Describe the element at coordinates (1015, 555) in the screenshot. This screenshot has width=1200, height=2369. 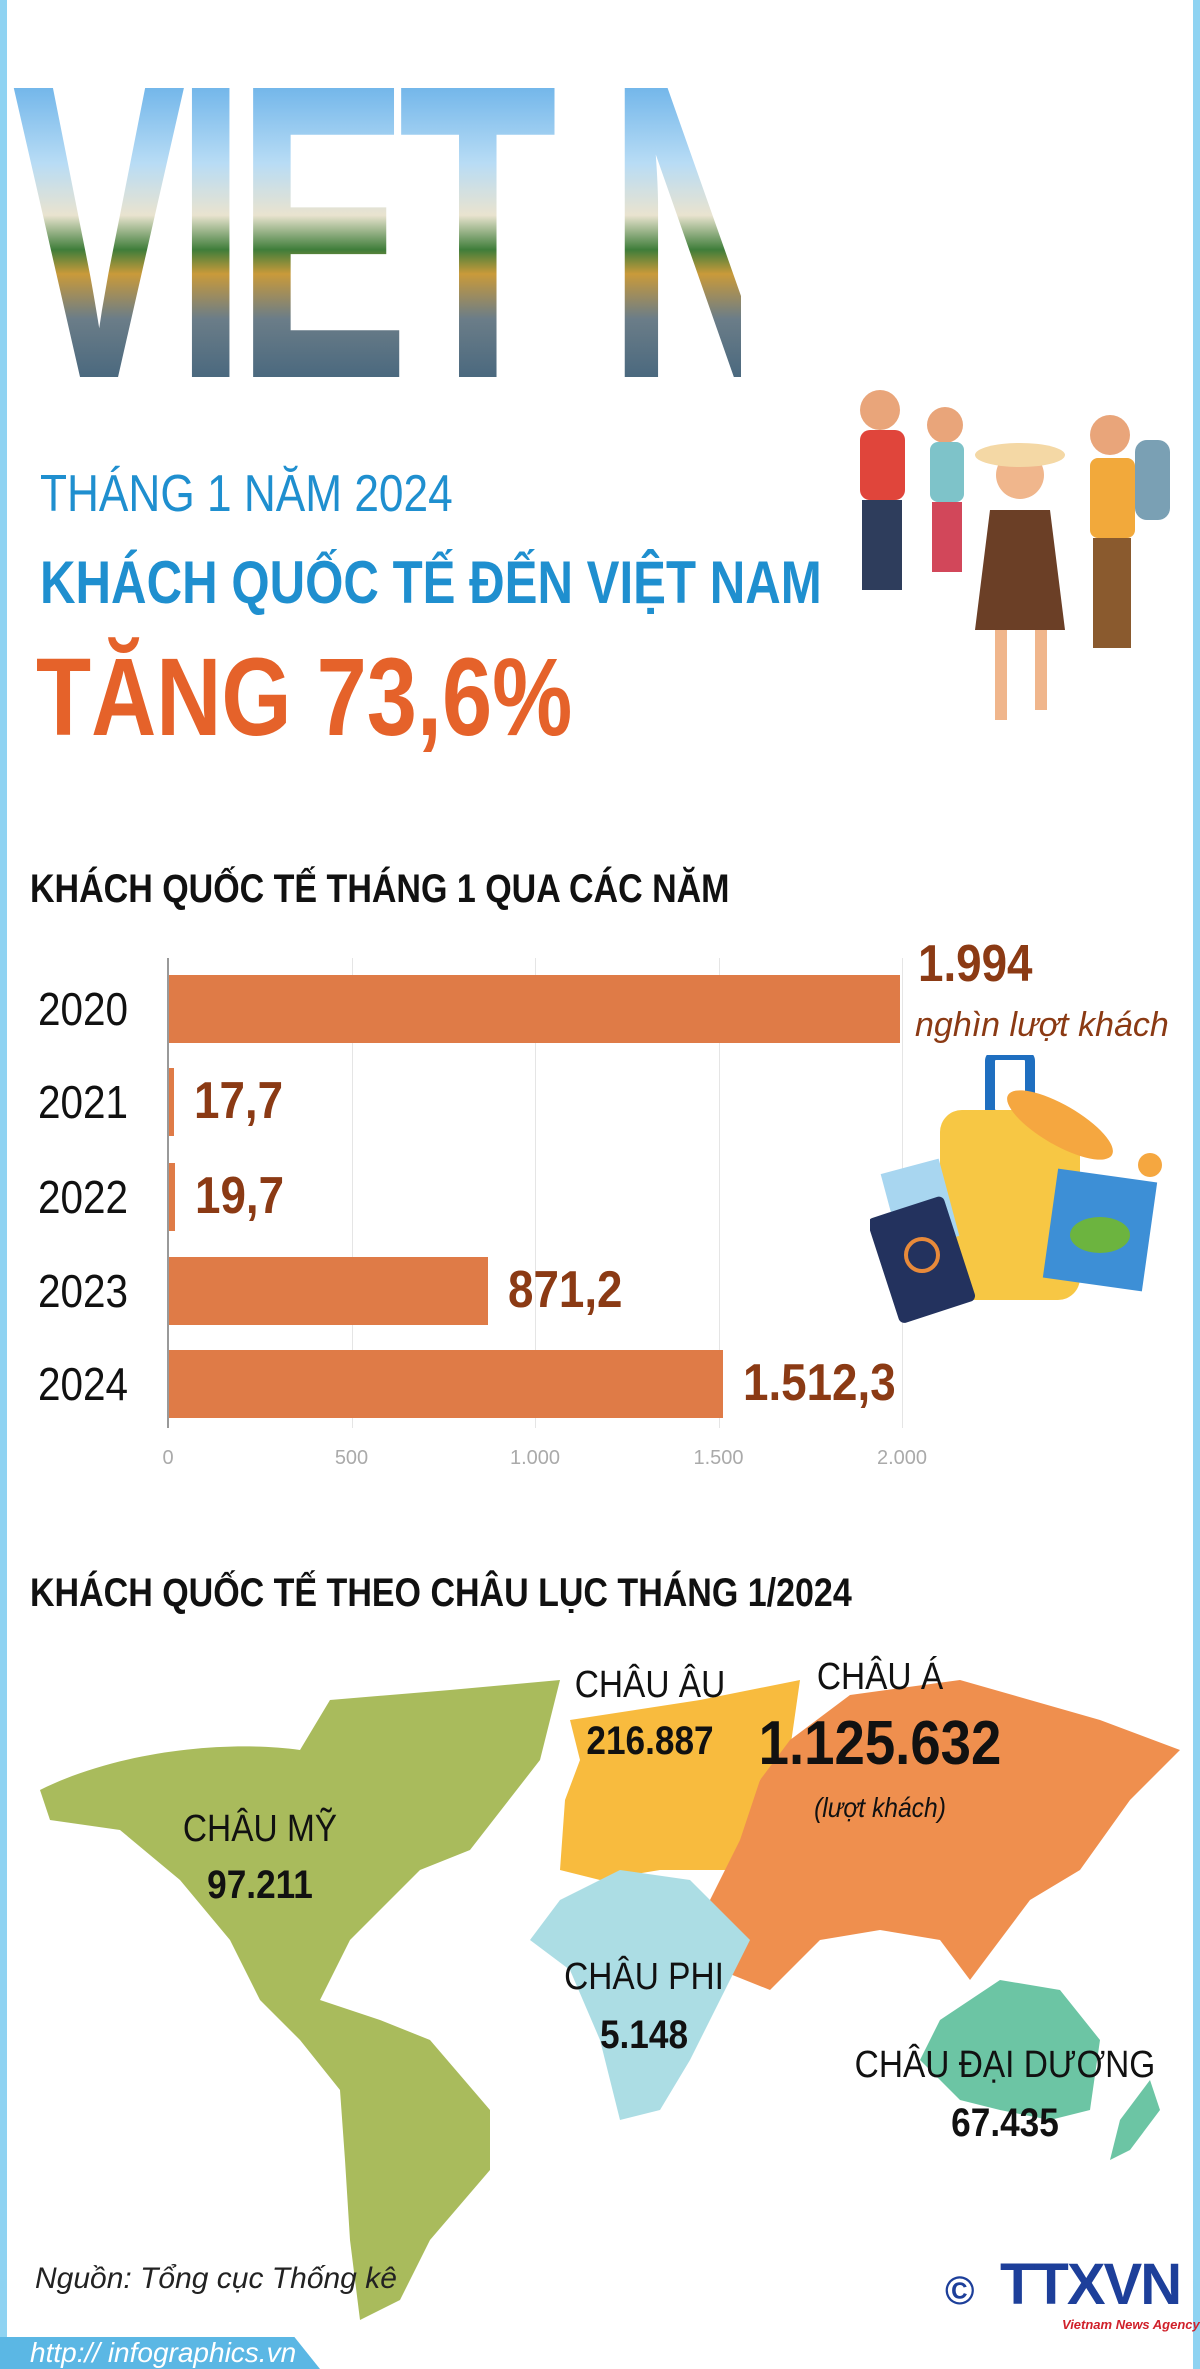
I see `tourists-illustration` at that location.